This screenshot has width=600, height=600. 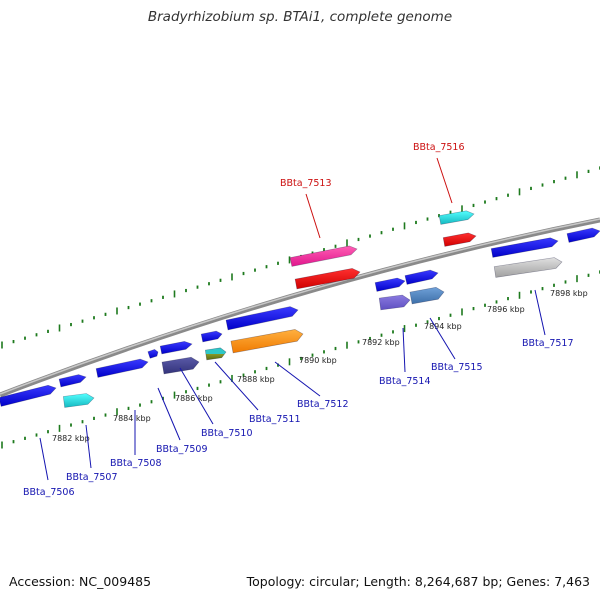 What do you see at coordinates (227, 433) in the screenshot?
I see `gene-label: BBta_7510` at bounding box center [227, 433].